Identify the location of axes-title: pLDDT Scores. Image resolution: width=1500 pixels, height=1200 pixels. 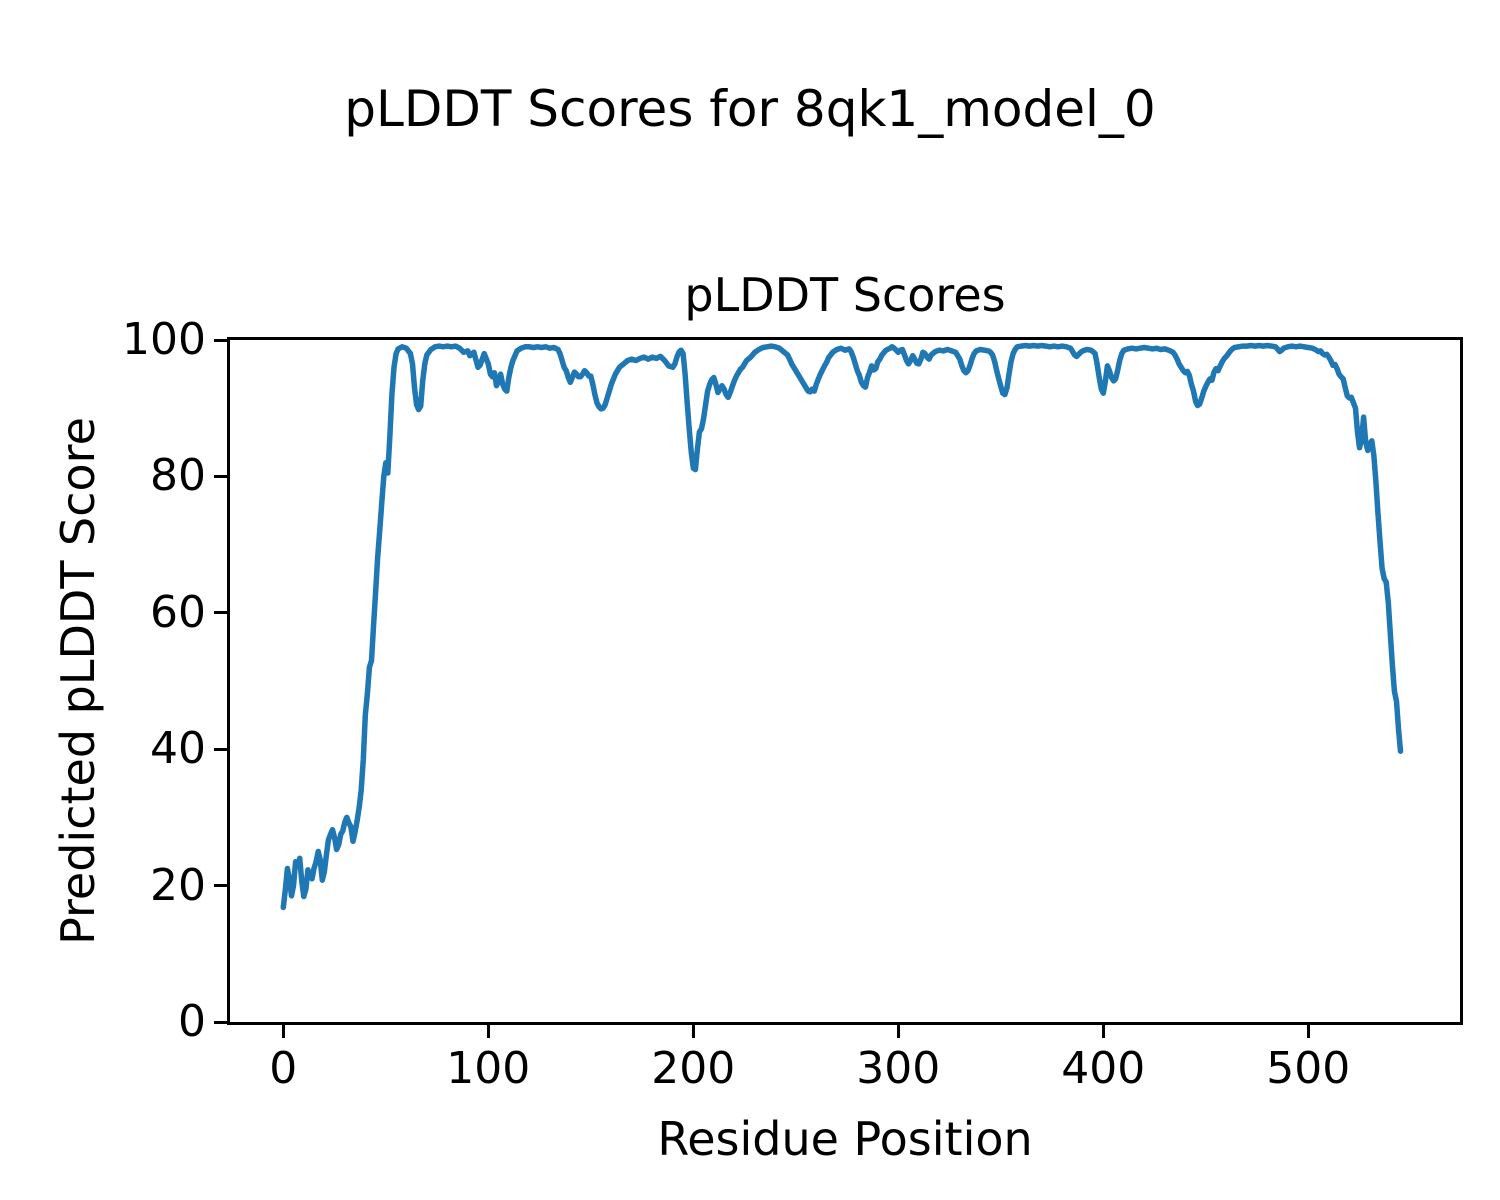
(845, 295).